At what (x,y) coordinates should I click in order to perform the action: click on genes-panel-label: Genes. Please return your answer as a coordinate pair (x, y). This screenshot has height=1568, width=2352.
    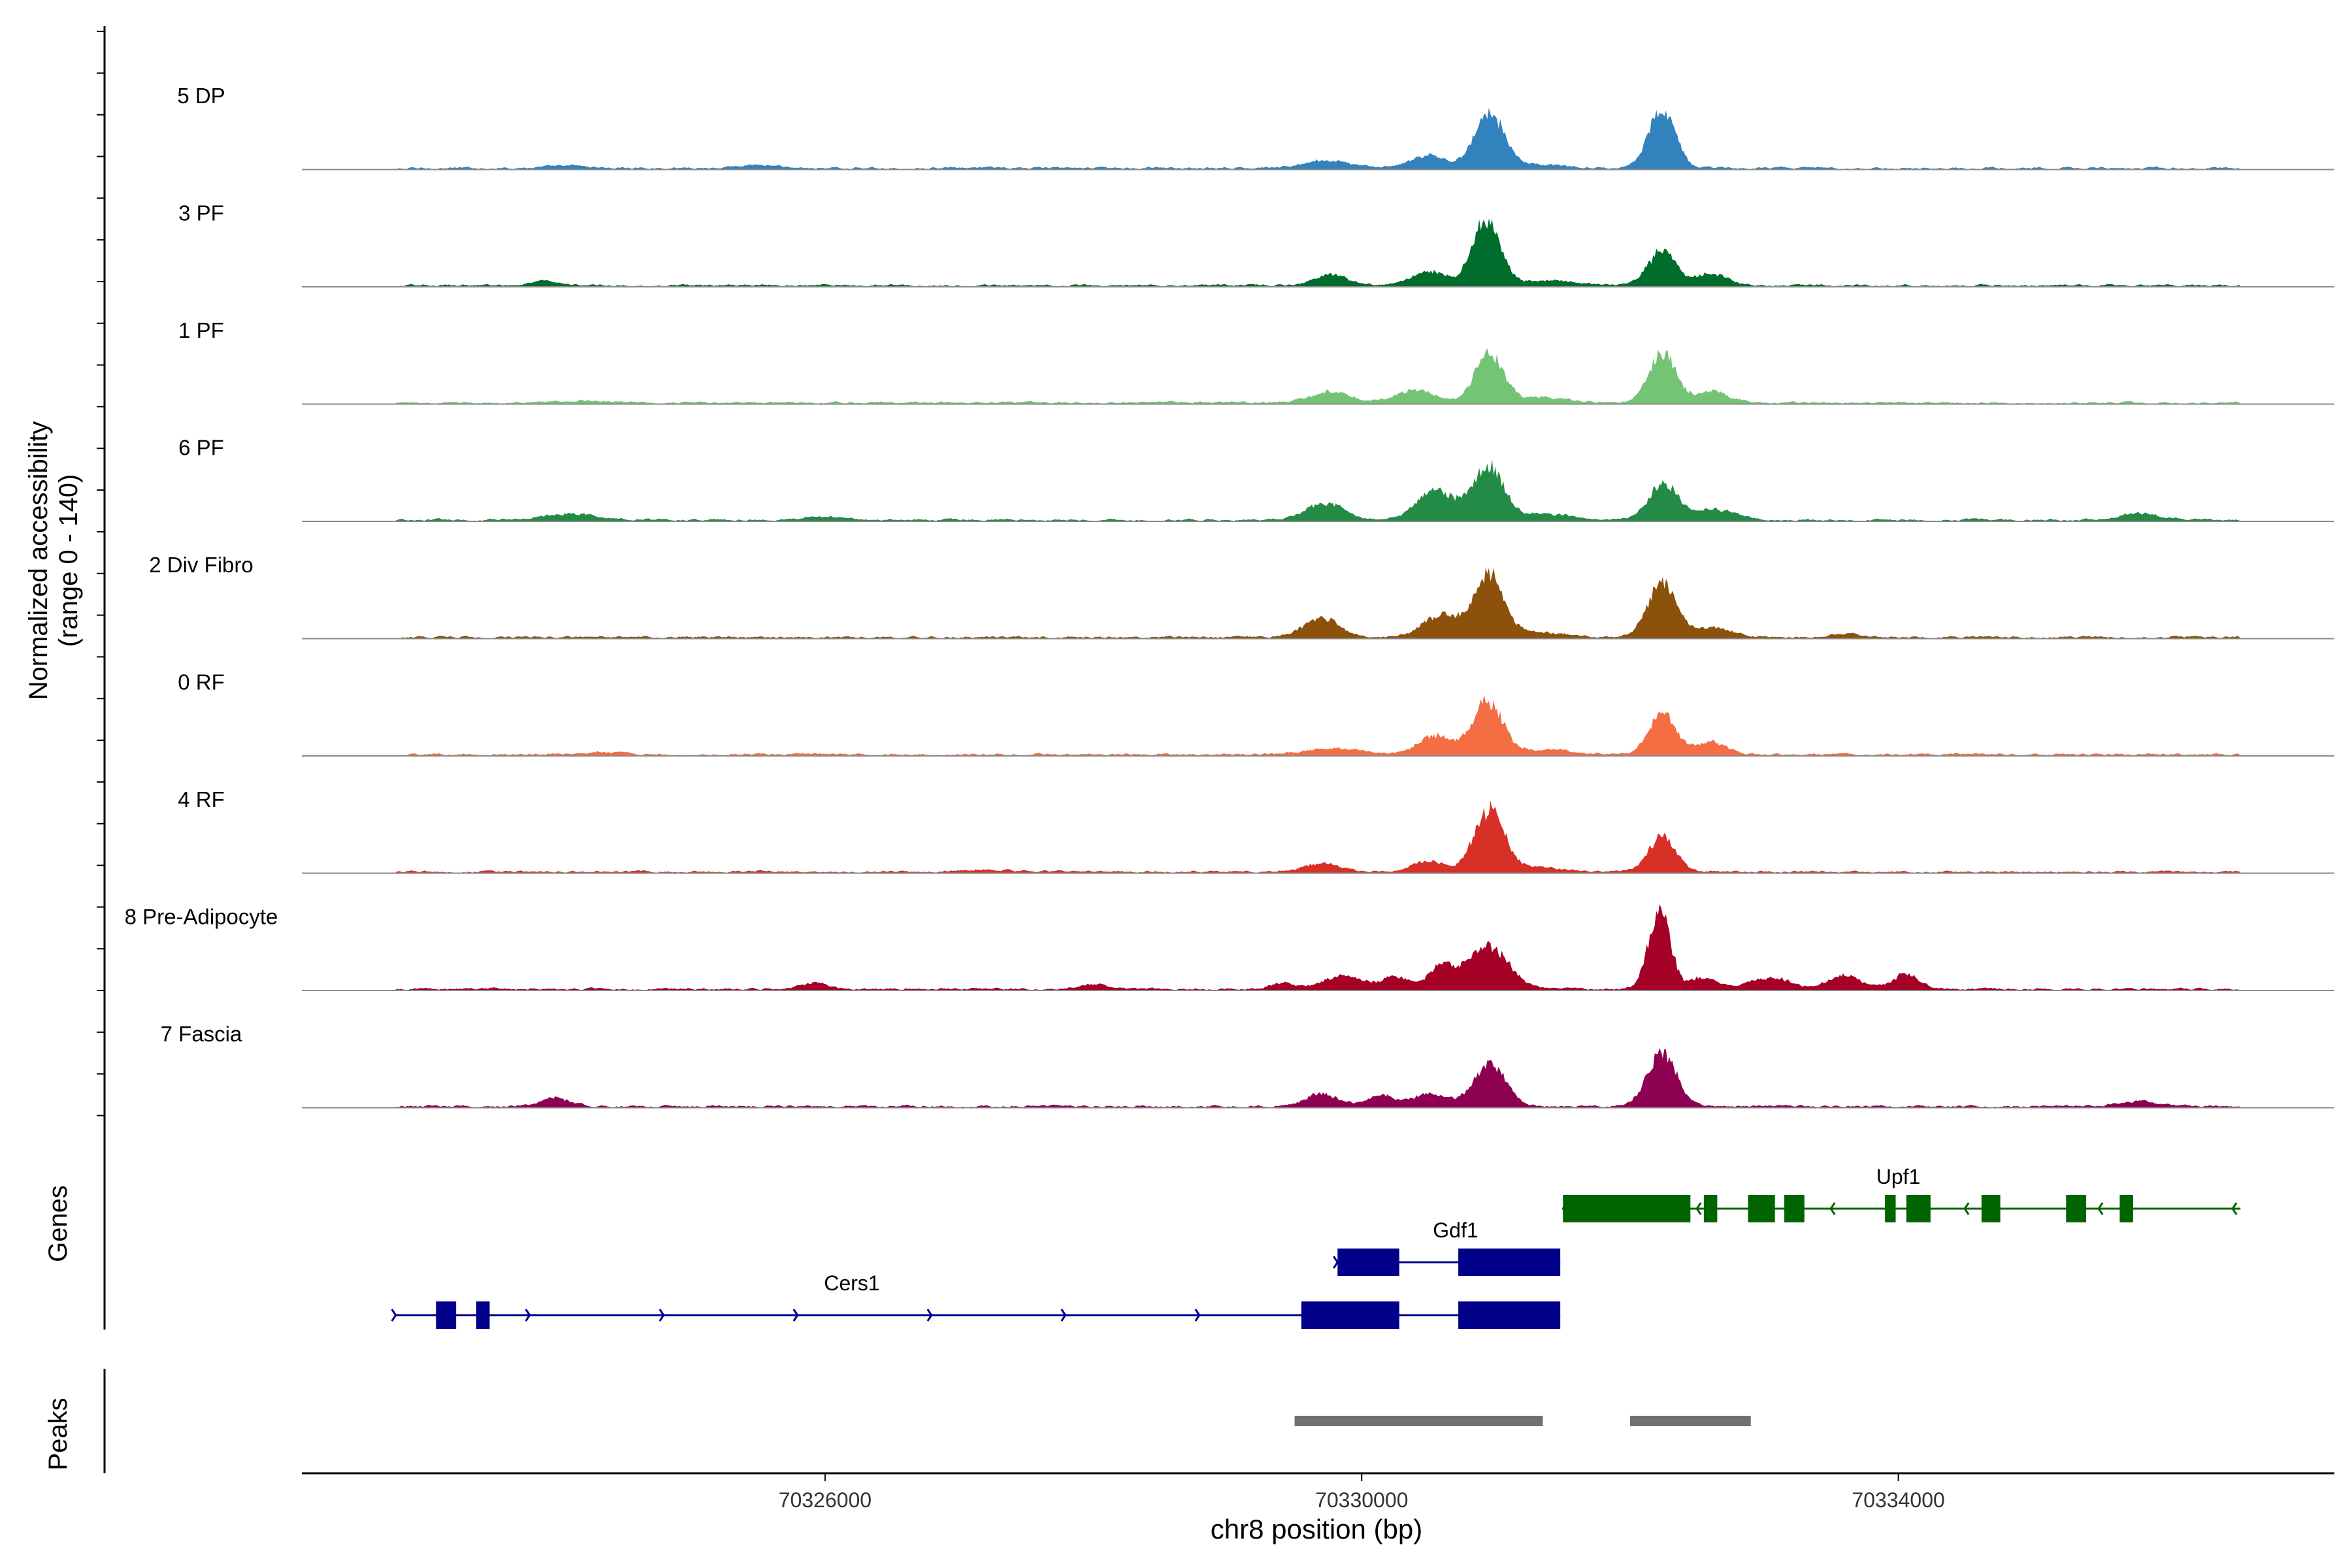
    Looking at the image, I should click on (58, 1223).